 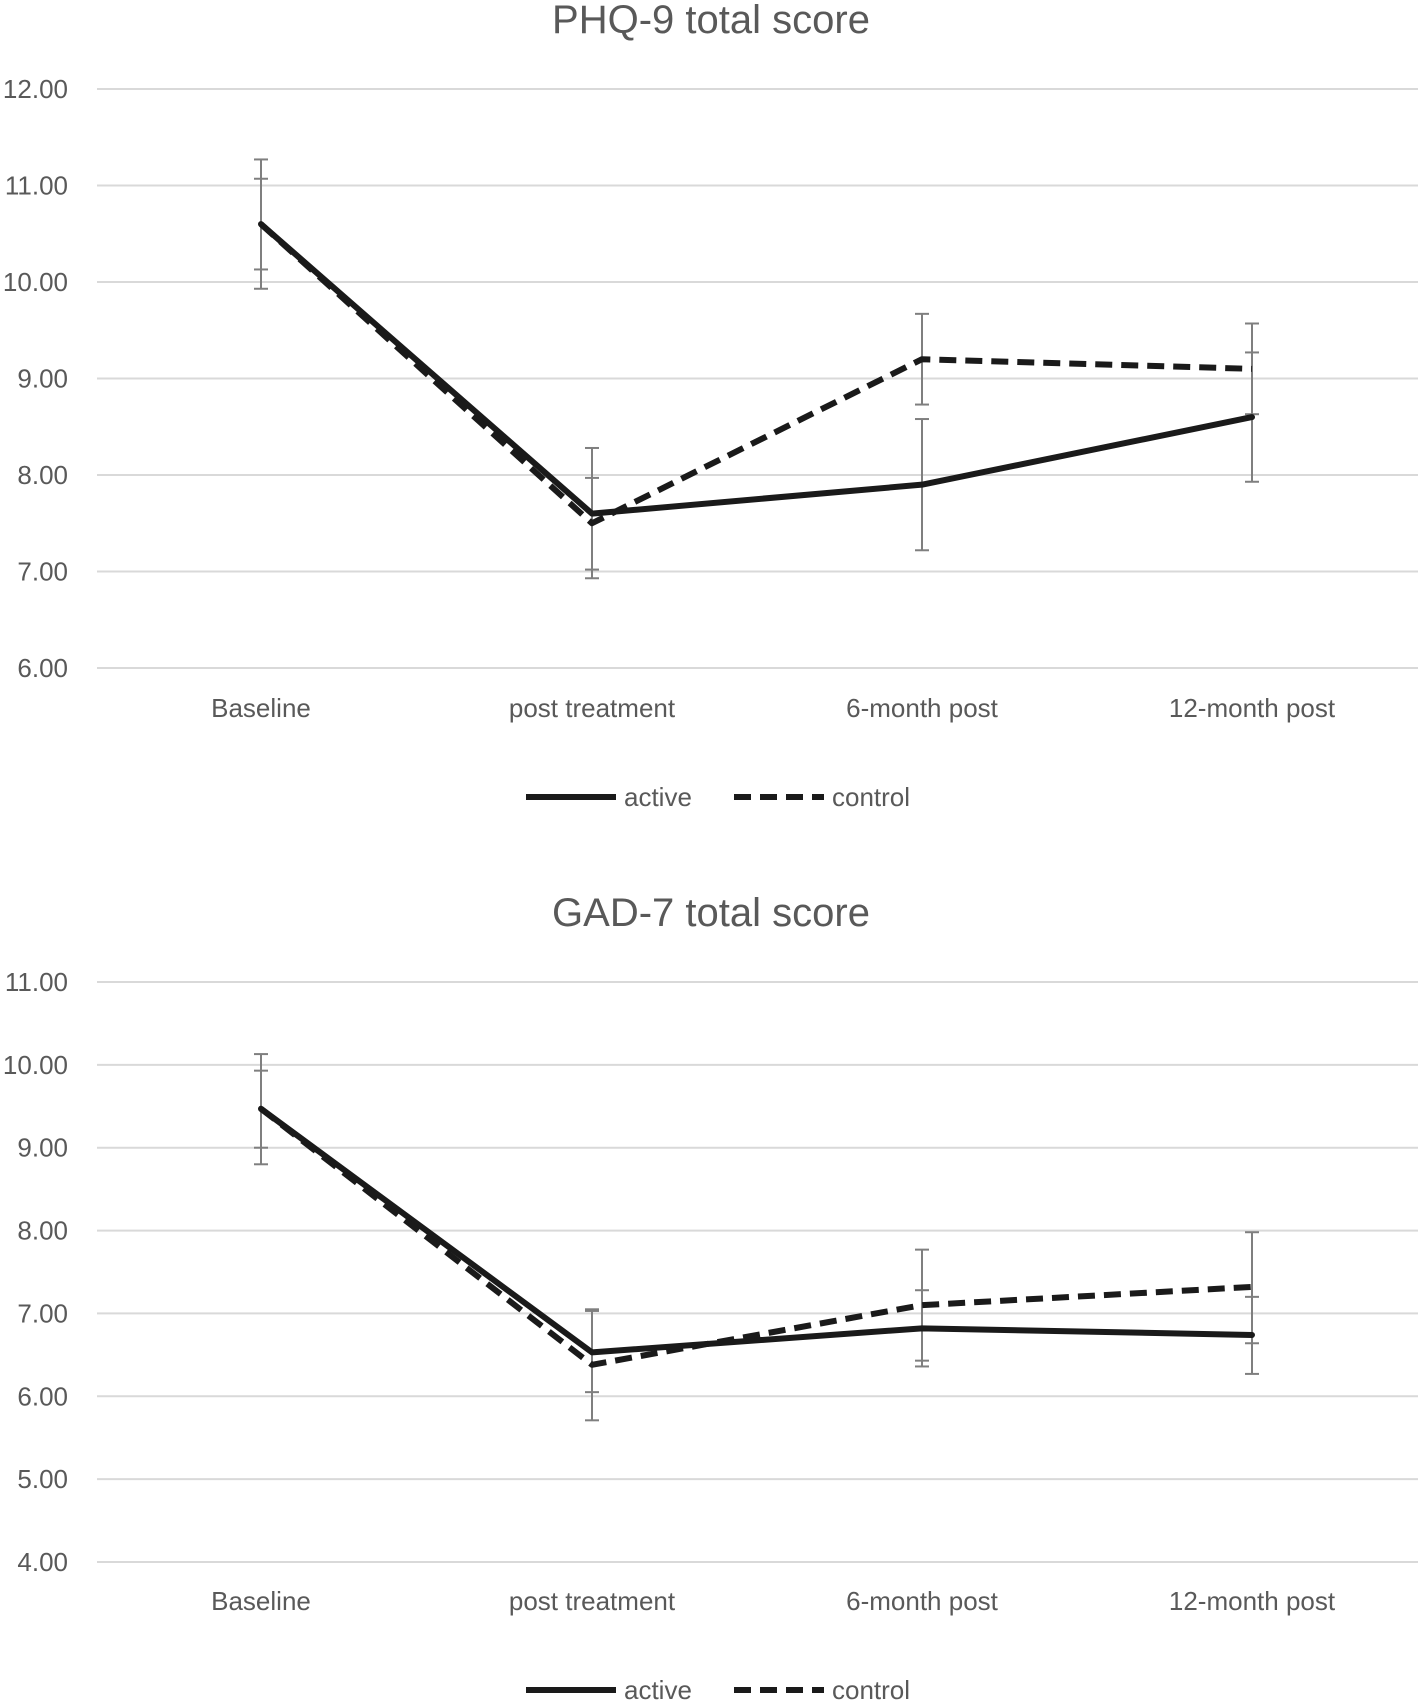 What do you see at coordinates (711, 21) in the screenshot?
I see `chart-title: PHQ-9 total score` at bounding box center [711, 21].